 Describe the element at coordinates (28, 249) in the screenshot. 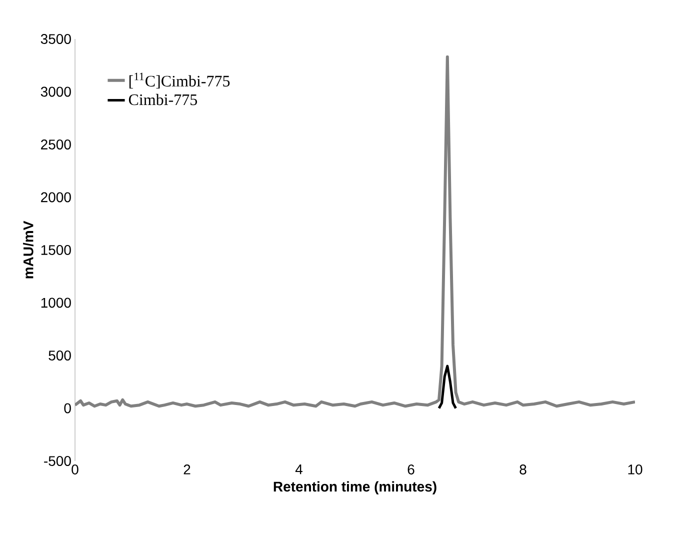

I see `y-axis-title: mAU/mV` at that location.